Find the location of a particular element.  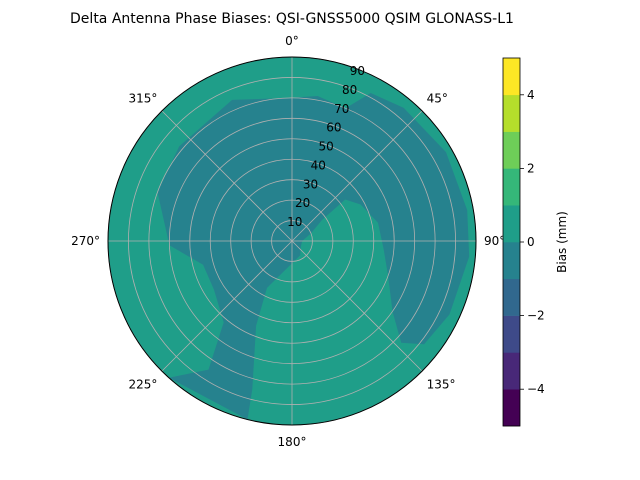

radial-tick-label: 50 is located at coordinates (325, 147).